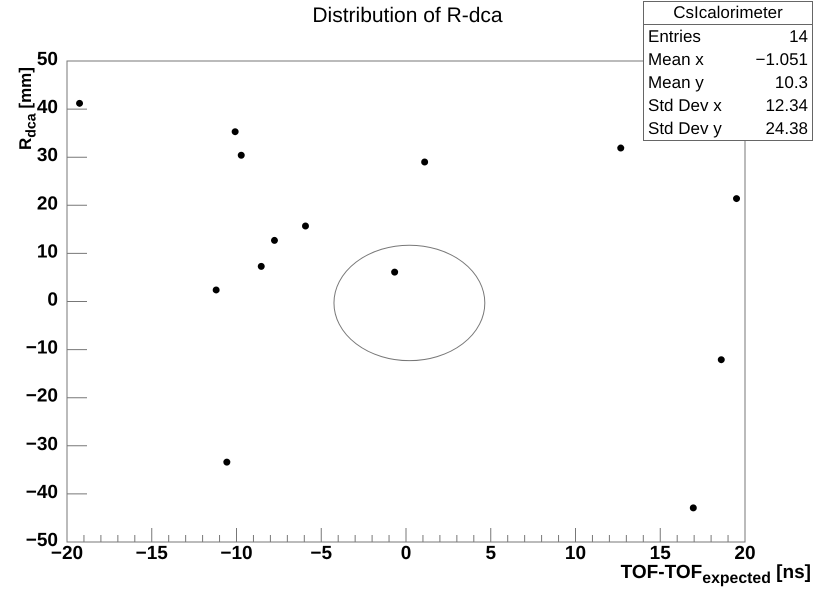  What do you see at coordinates (728, 105) in the screenshot?
I see `text: Std Dev x 12.34` at bounding box center [728, 105].